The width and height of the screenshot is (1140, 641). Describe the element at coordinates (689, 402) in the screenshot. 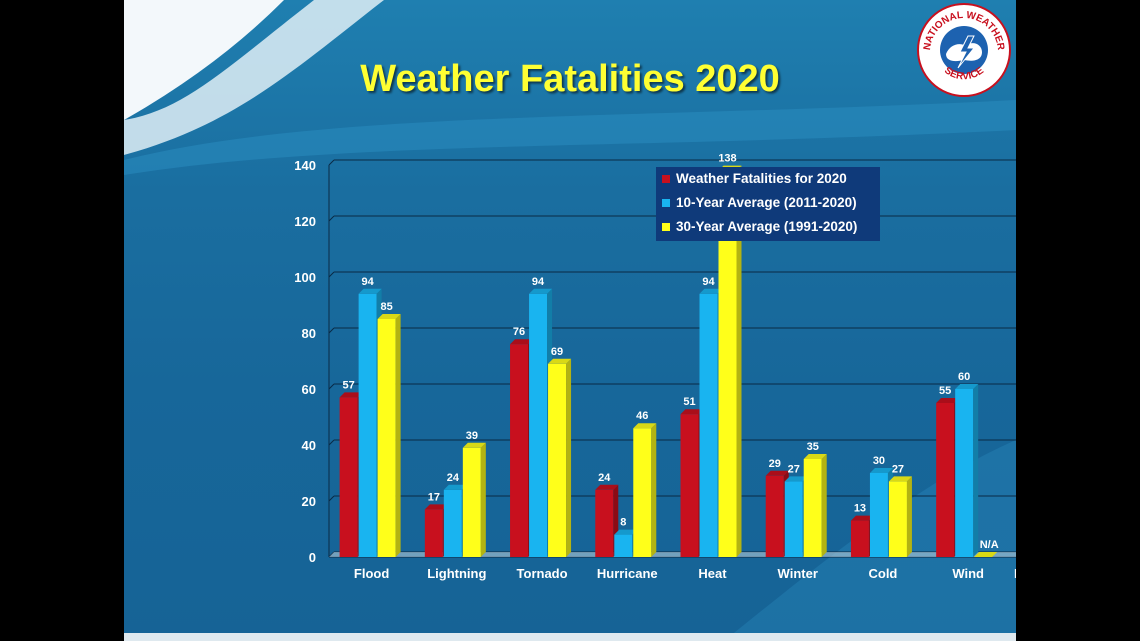

I see `data-label: 51` at that location.